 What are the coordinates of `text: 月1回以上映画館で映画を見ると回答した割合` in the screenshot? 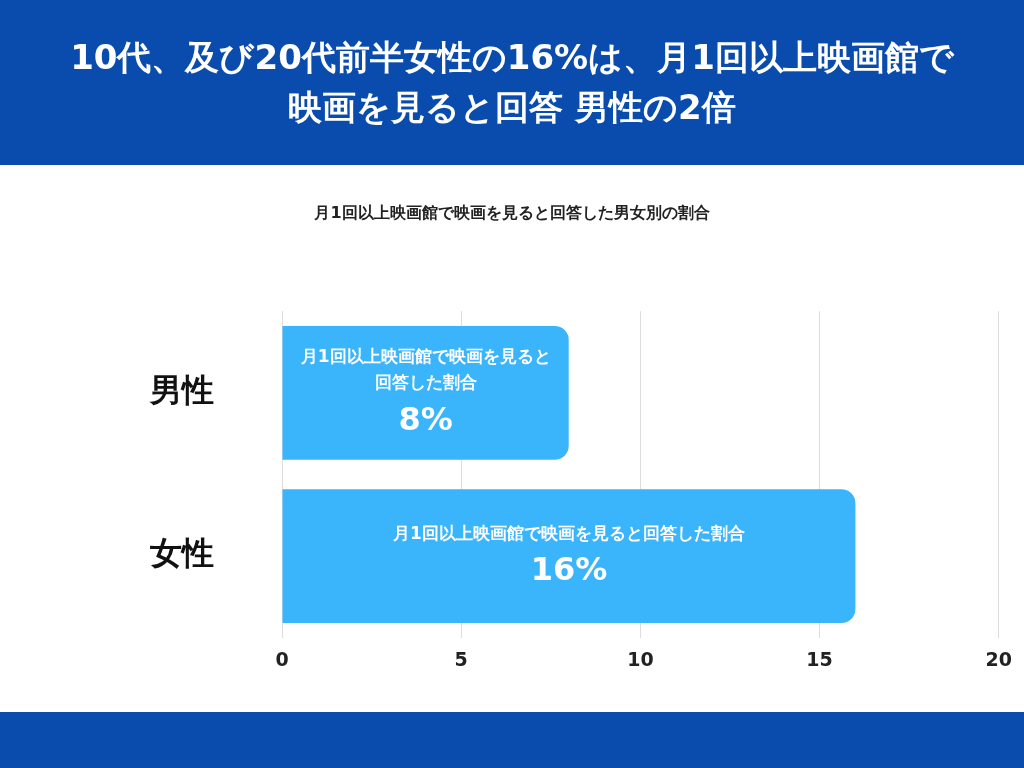 It's located at (569, 532).